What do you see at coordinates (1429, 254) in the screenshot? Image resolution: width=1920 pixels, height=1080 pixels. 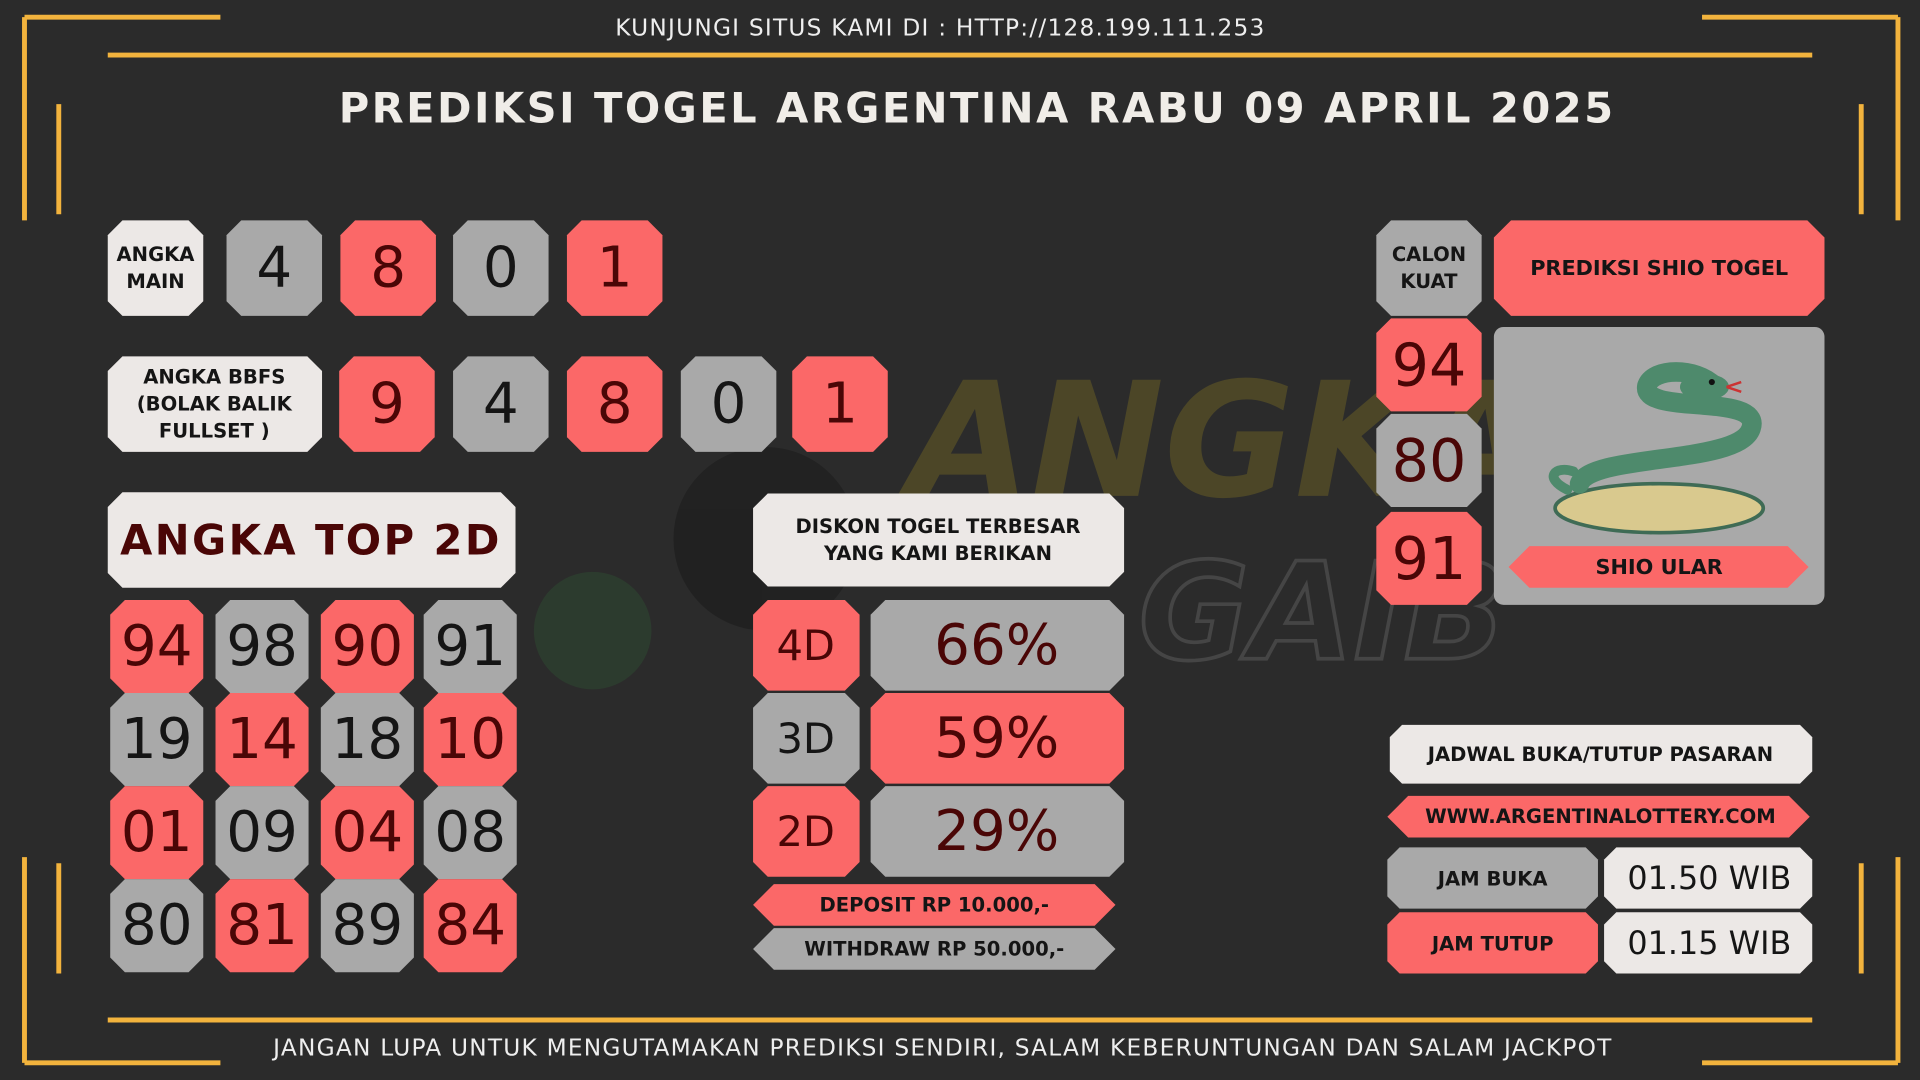 I see `label-text: CALON` at bounding box center [1429, 254].